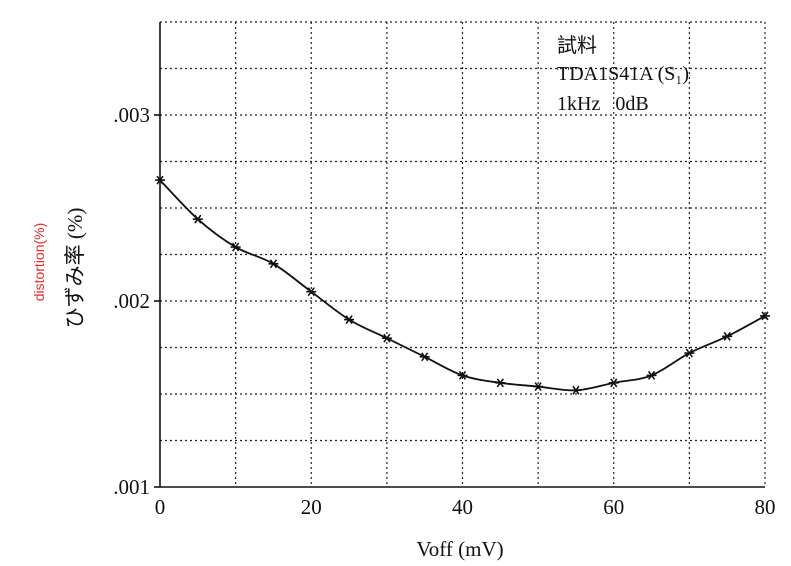  What do you see at coordinates (75, 268) in the screenshot?
I see `y-axis-label: ひずみ率 (%)` at bounding box center [75, 268].